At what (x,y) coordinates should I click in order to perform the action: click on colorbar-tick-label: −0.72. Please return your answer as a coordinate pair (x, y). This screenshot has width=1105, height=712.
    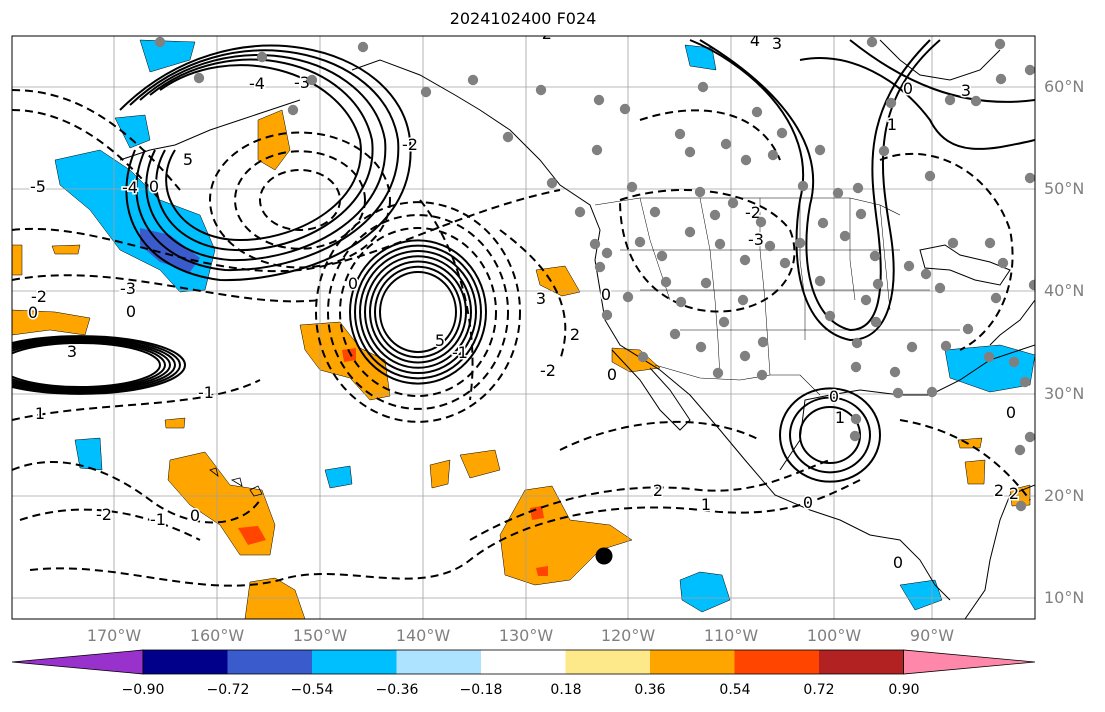
    Looking at the image, I should click on (228, 690).